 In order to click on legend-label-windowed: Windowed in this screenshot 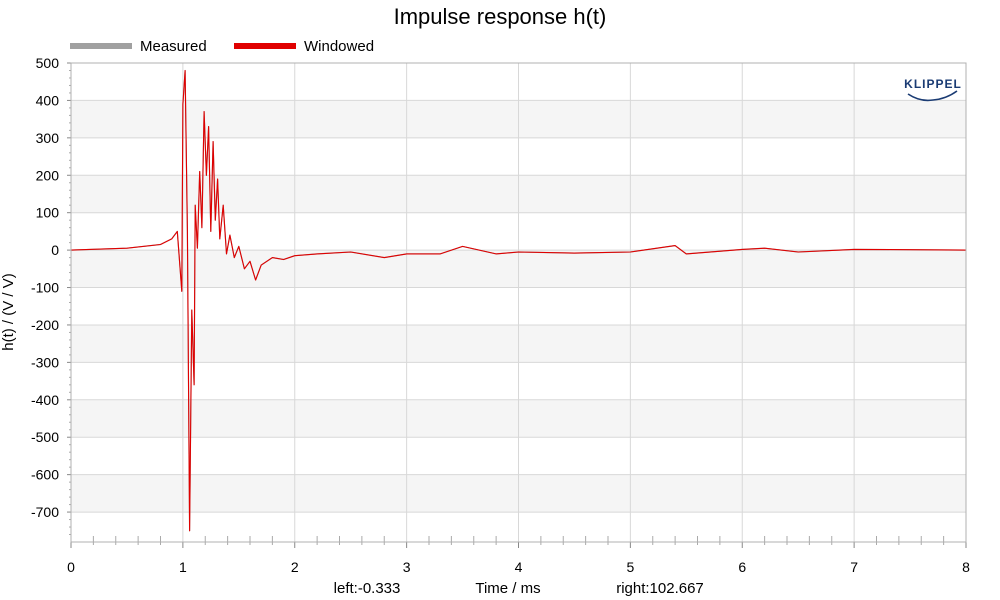, I will do `click(339, 46)`.